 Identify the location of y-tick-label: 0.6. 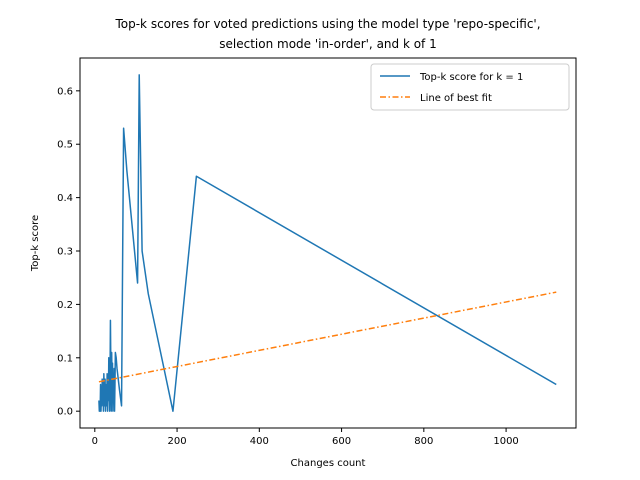
(65, 91).